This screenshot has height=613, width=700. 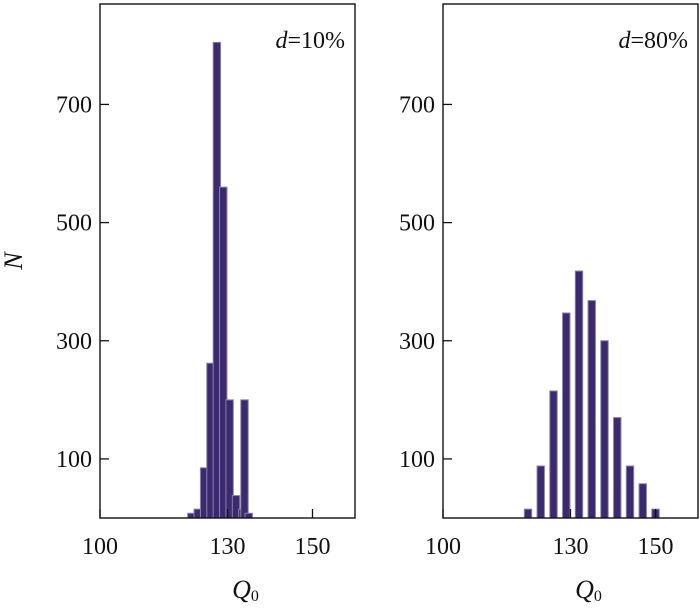 I want to click on panel-annotation: d=10%, so click(x=310, y=41).